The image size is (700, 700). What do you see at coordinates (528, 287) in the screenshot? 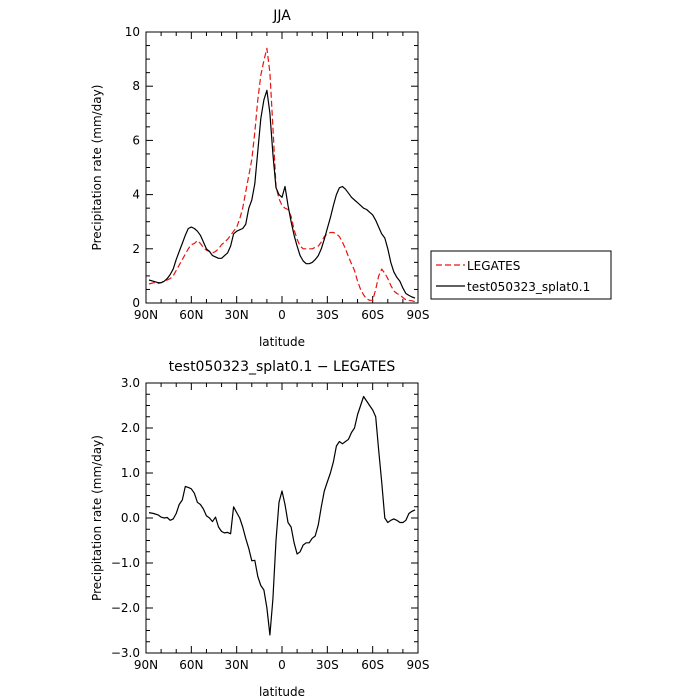
I see `legend-label-1: test050323_splat0.1` at bounding box center [528, 287].